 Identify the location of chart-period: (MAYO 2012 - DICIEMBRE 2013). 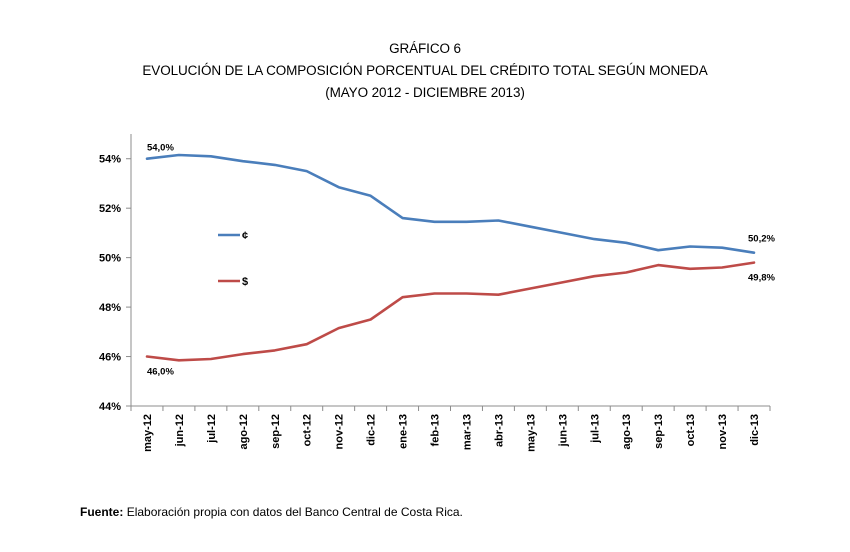
(425, 92).